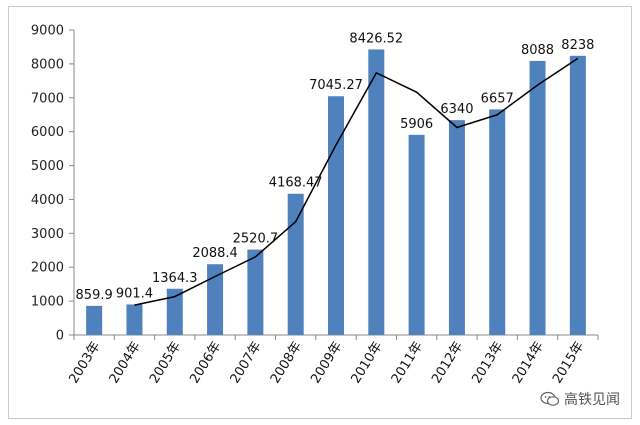  I want to click on y-tick-label: 1000, so click(47, 302).